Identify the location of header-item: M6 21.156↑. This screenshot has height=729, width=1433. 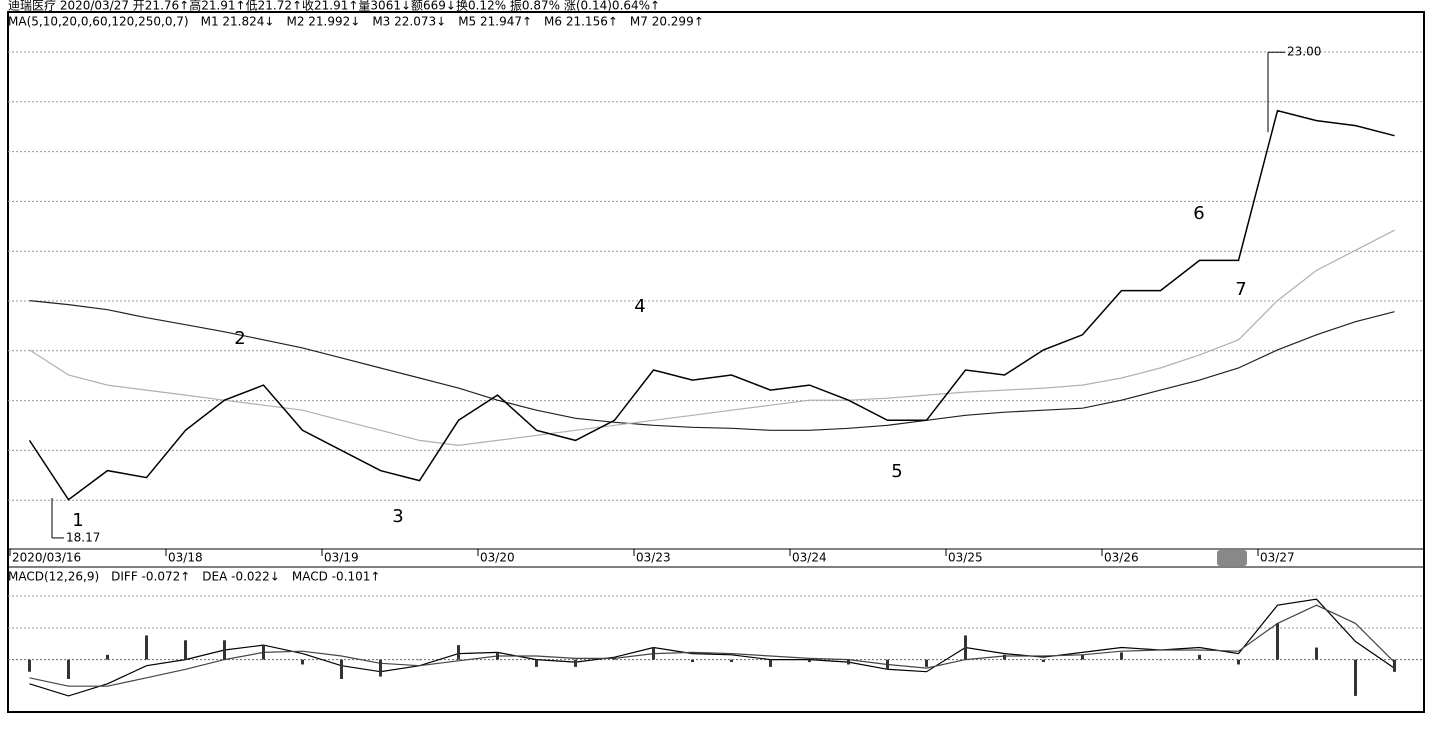
(581, 22).